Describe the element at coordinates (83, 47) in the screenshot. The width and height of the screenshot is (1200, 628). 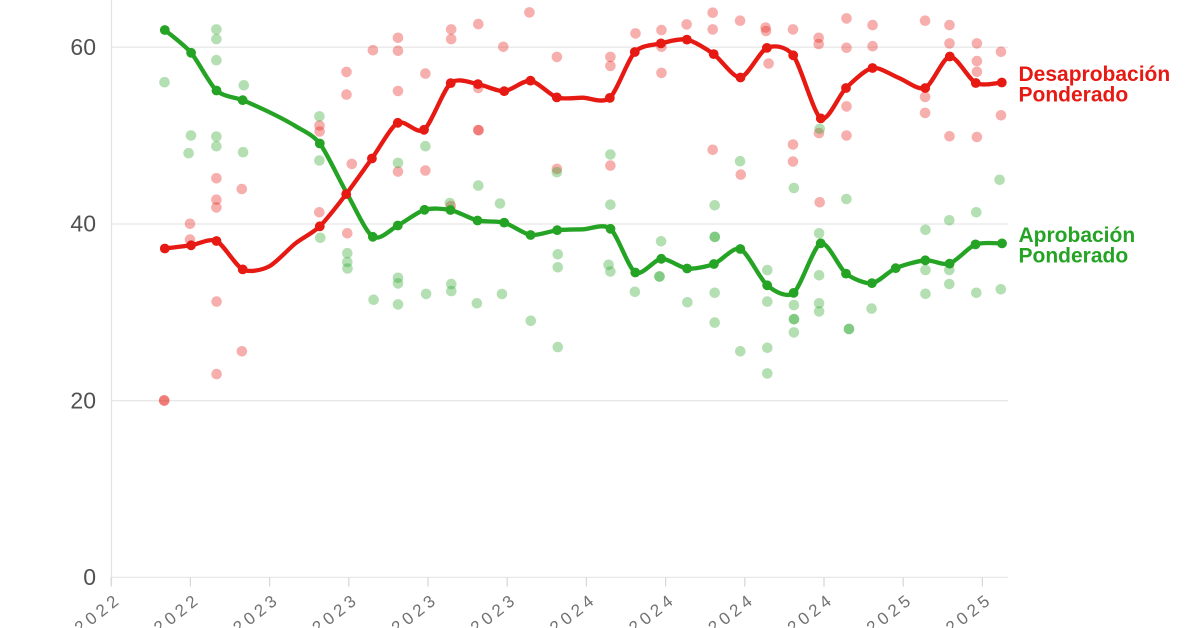
I see `svg-text: 60` at that location.